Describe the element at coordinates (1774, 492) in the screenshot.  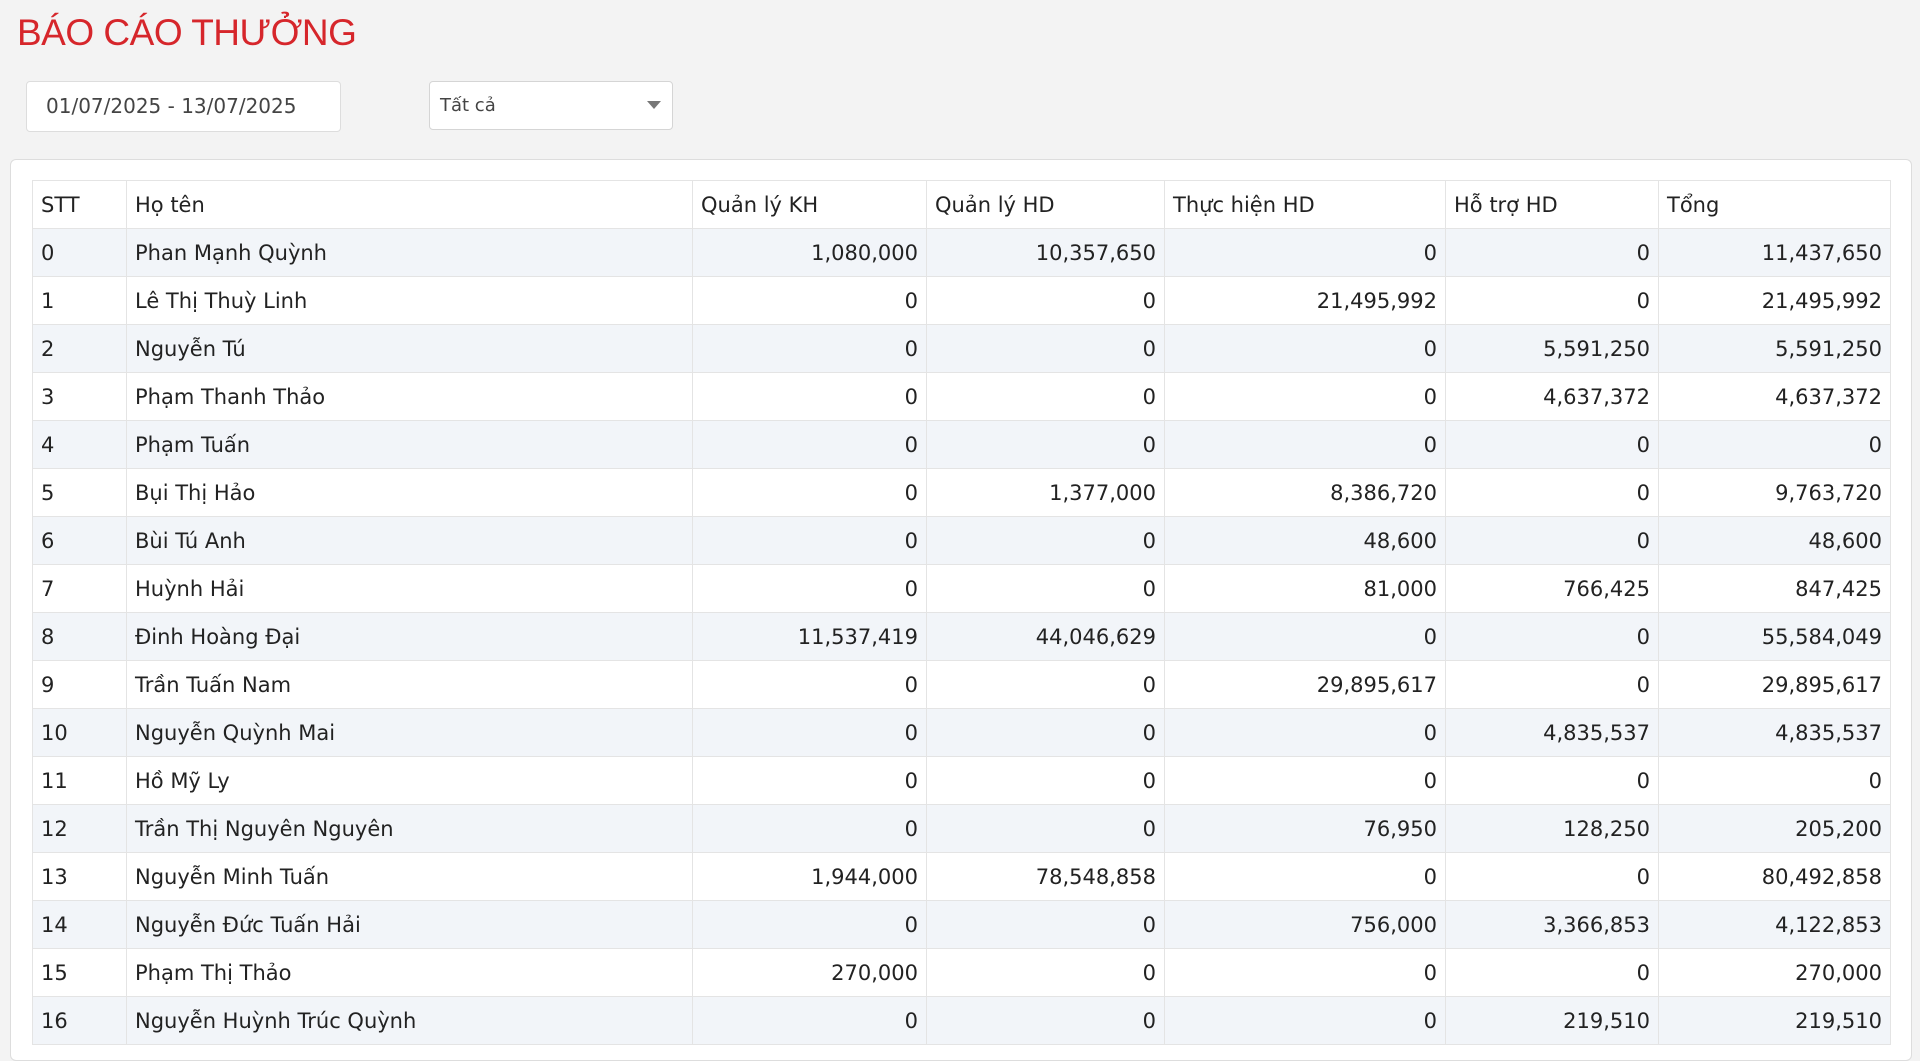
I see `table-cell: 9,763,720` at that location.